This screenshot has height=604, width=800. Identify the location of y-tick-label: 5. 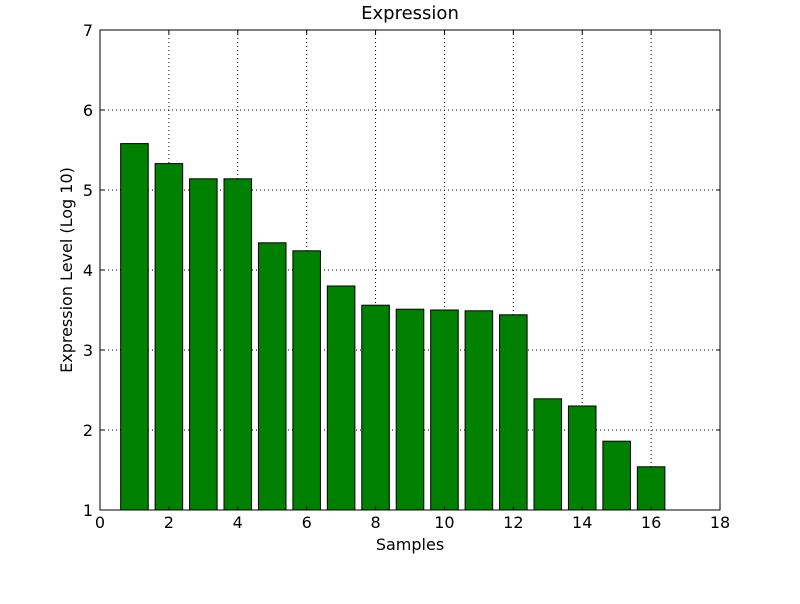
(88, 190).